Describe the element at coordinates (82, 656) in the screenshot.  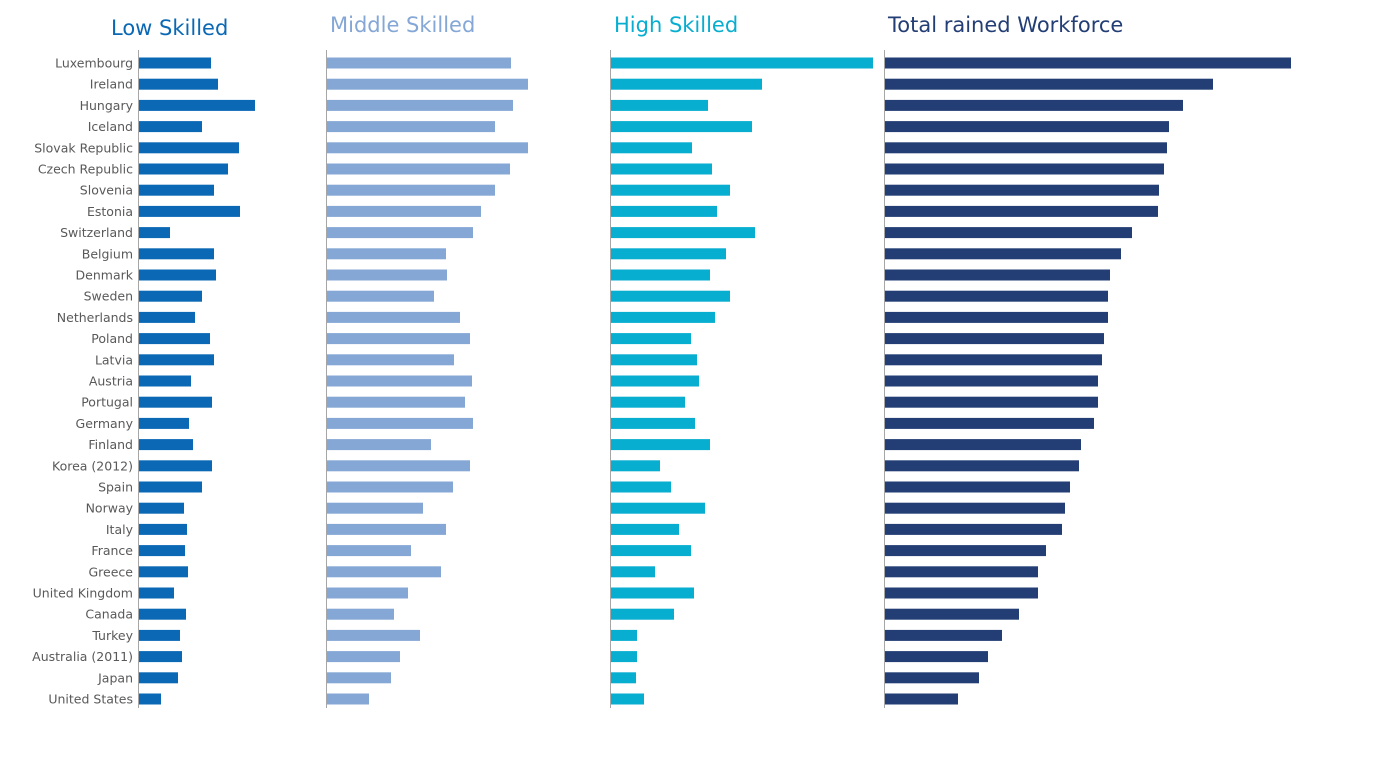
I see `category-label: Australia (2011)` at that location.